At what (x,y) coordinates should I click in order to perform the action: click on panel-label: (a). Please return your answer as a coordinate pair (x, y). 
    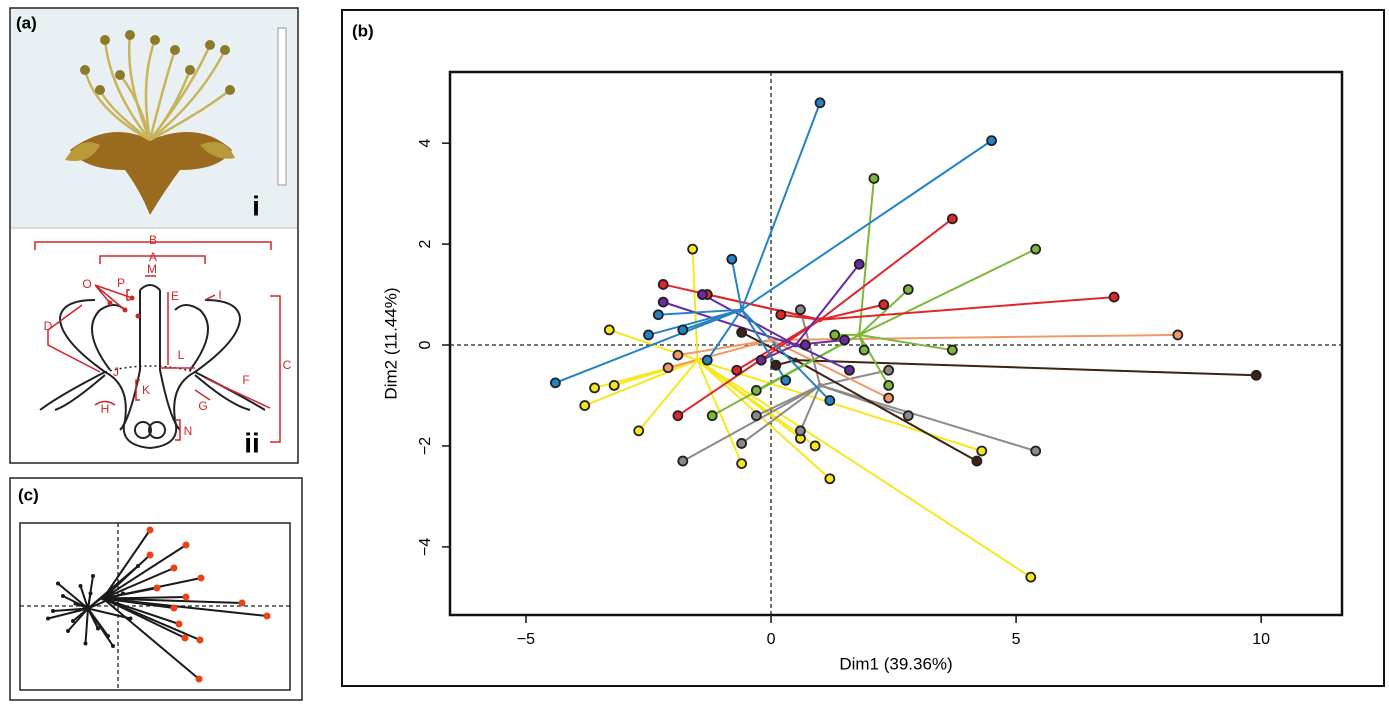
    Looking at the image, I should click on (26, 22).